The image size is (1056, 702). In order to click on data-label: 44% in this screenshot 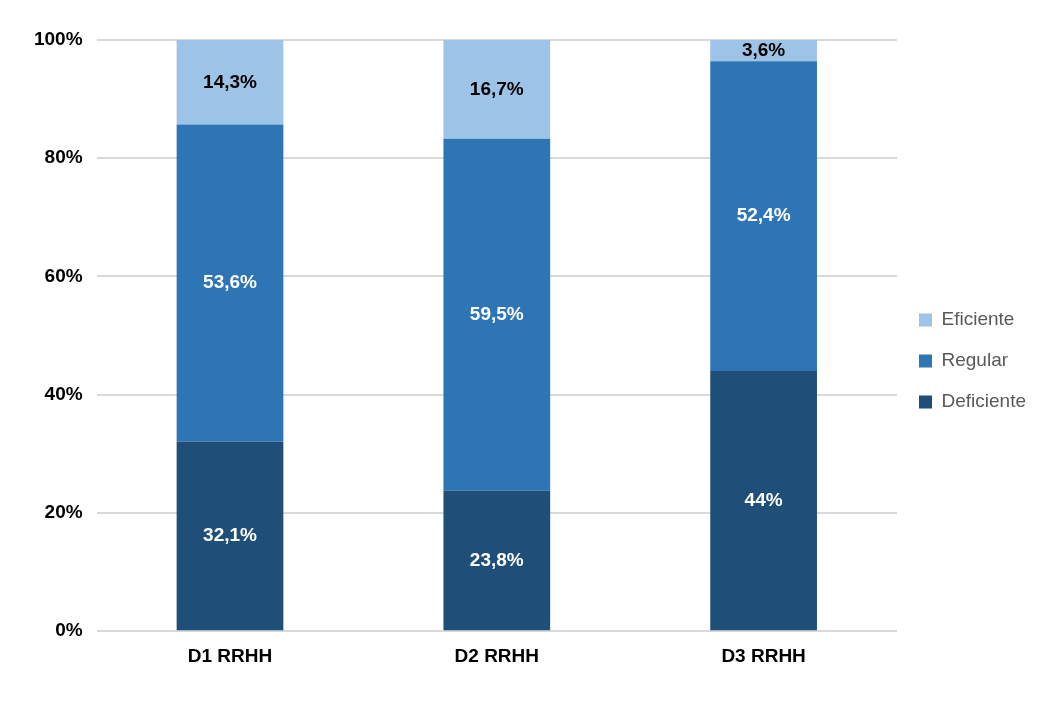, I will do `click(763, 499)`.